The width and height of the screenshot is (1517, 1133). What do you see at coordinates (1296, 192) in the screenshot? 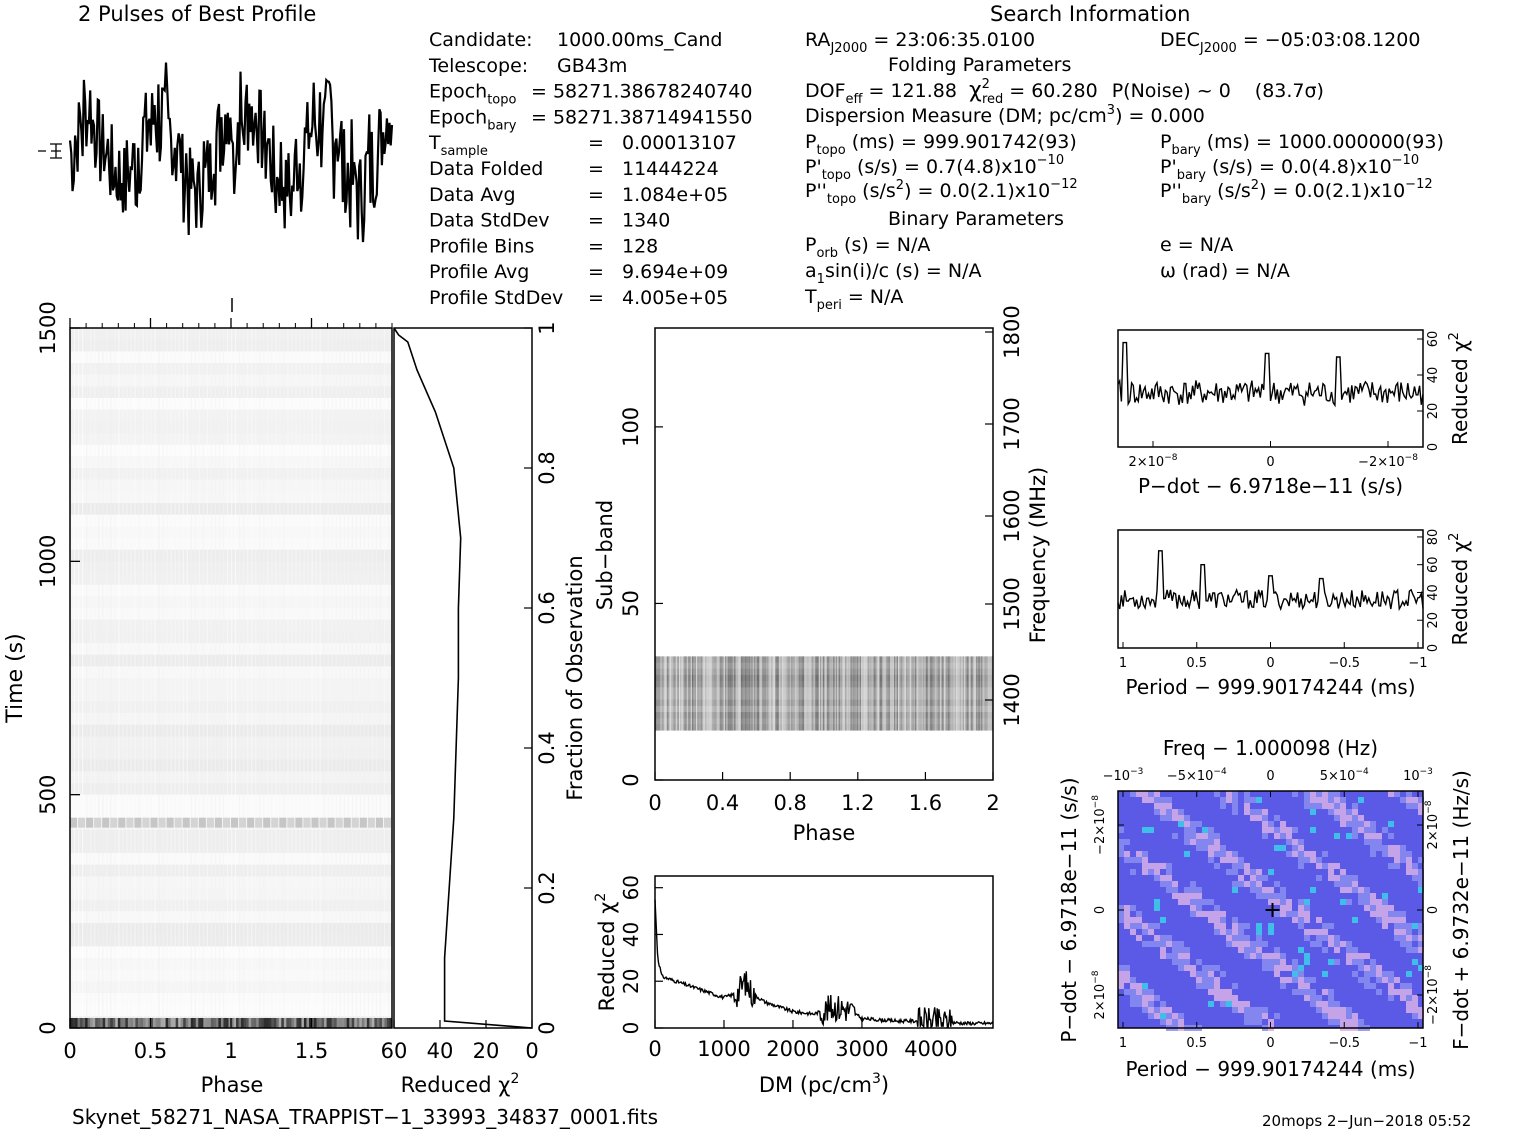
I see `pddot-bary-line: P''bary (s/s2) = 0.0(2.1)x10−12` at bounding box center [1296, 192].